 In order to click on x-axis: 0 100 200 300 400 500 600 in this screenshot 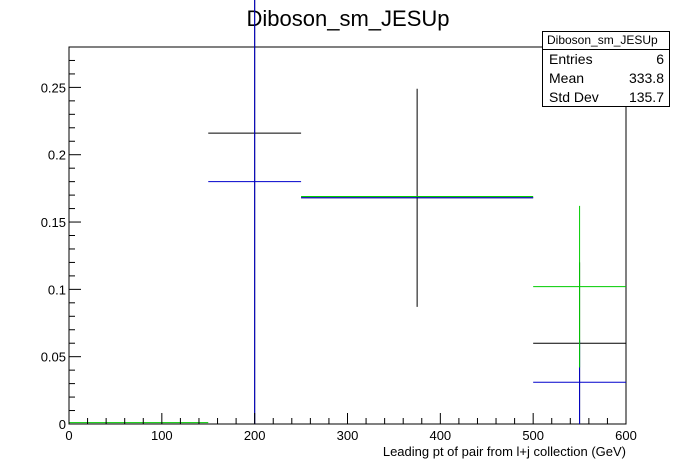, I will do `click(351, 428)`.